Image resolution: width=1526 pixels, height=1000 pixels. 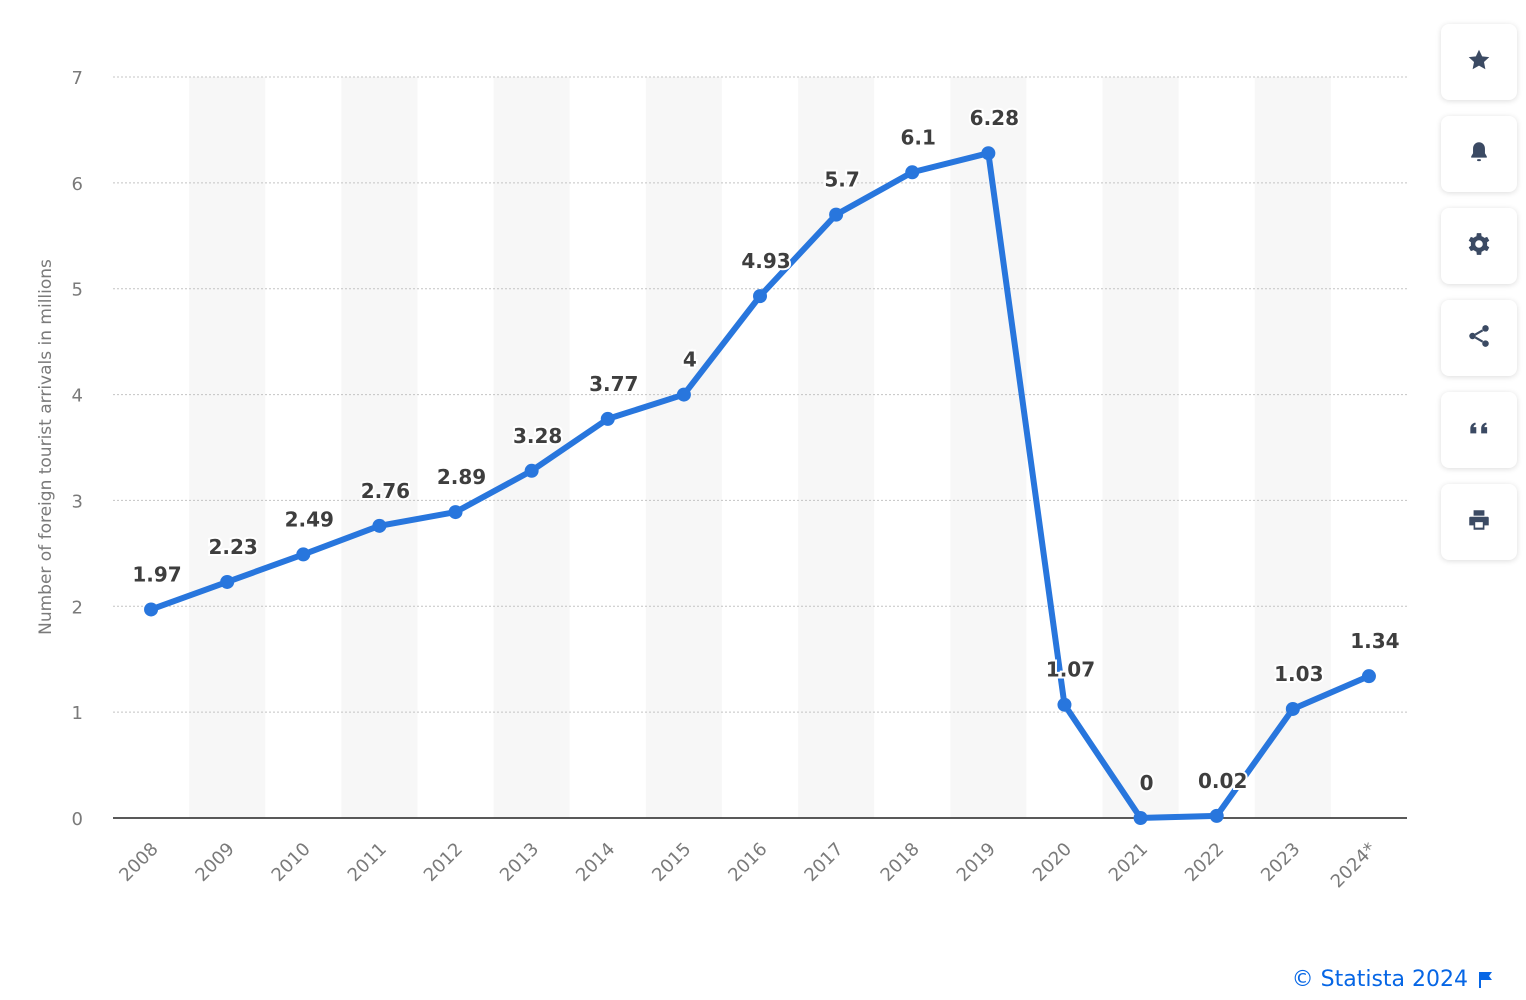 What do you see at coordinates (765, 261) in the screenshot?
I see `data-label: 4.93` at bounding box center [765, 261].